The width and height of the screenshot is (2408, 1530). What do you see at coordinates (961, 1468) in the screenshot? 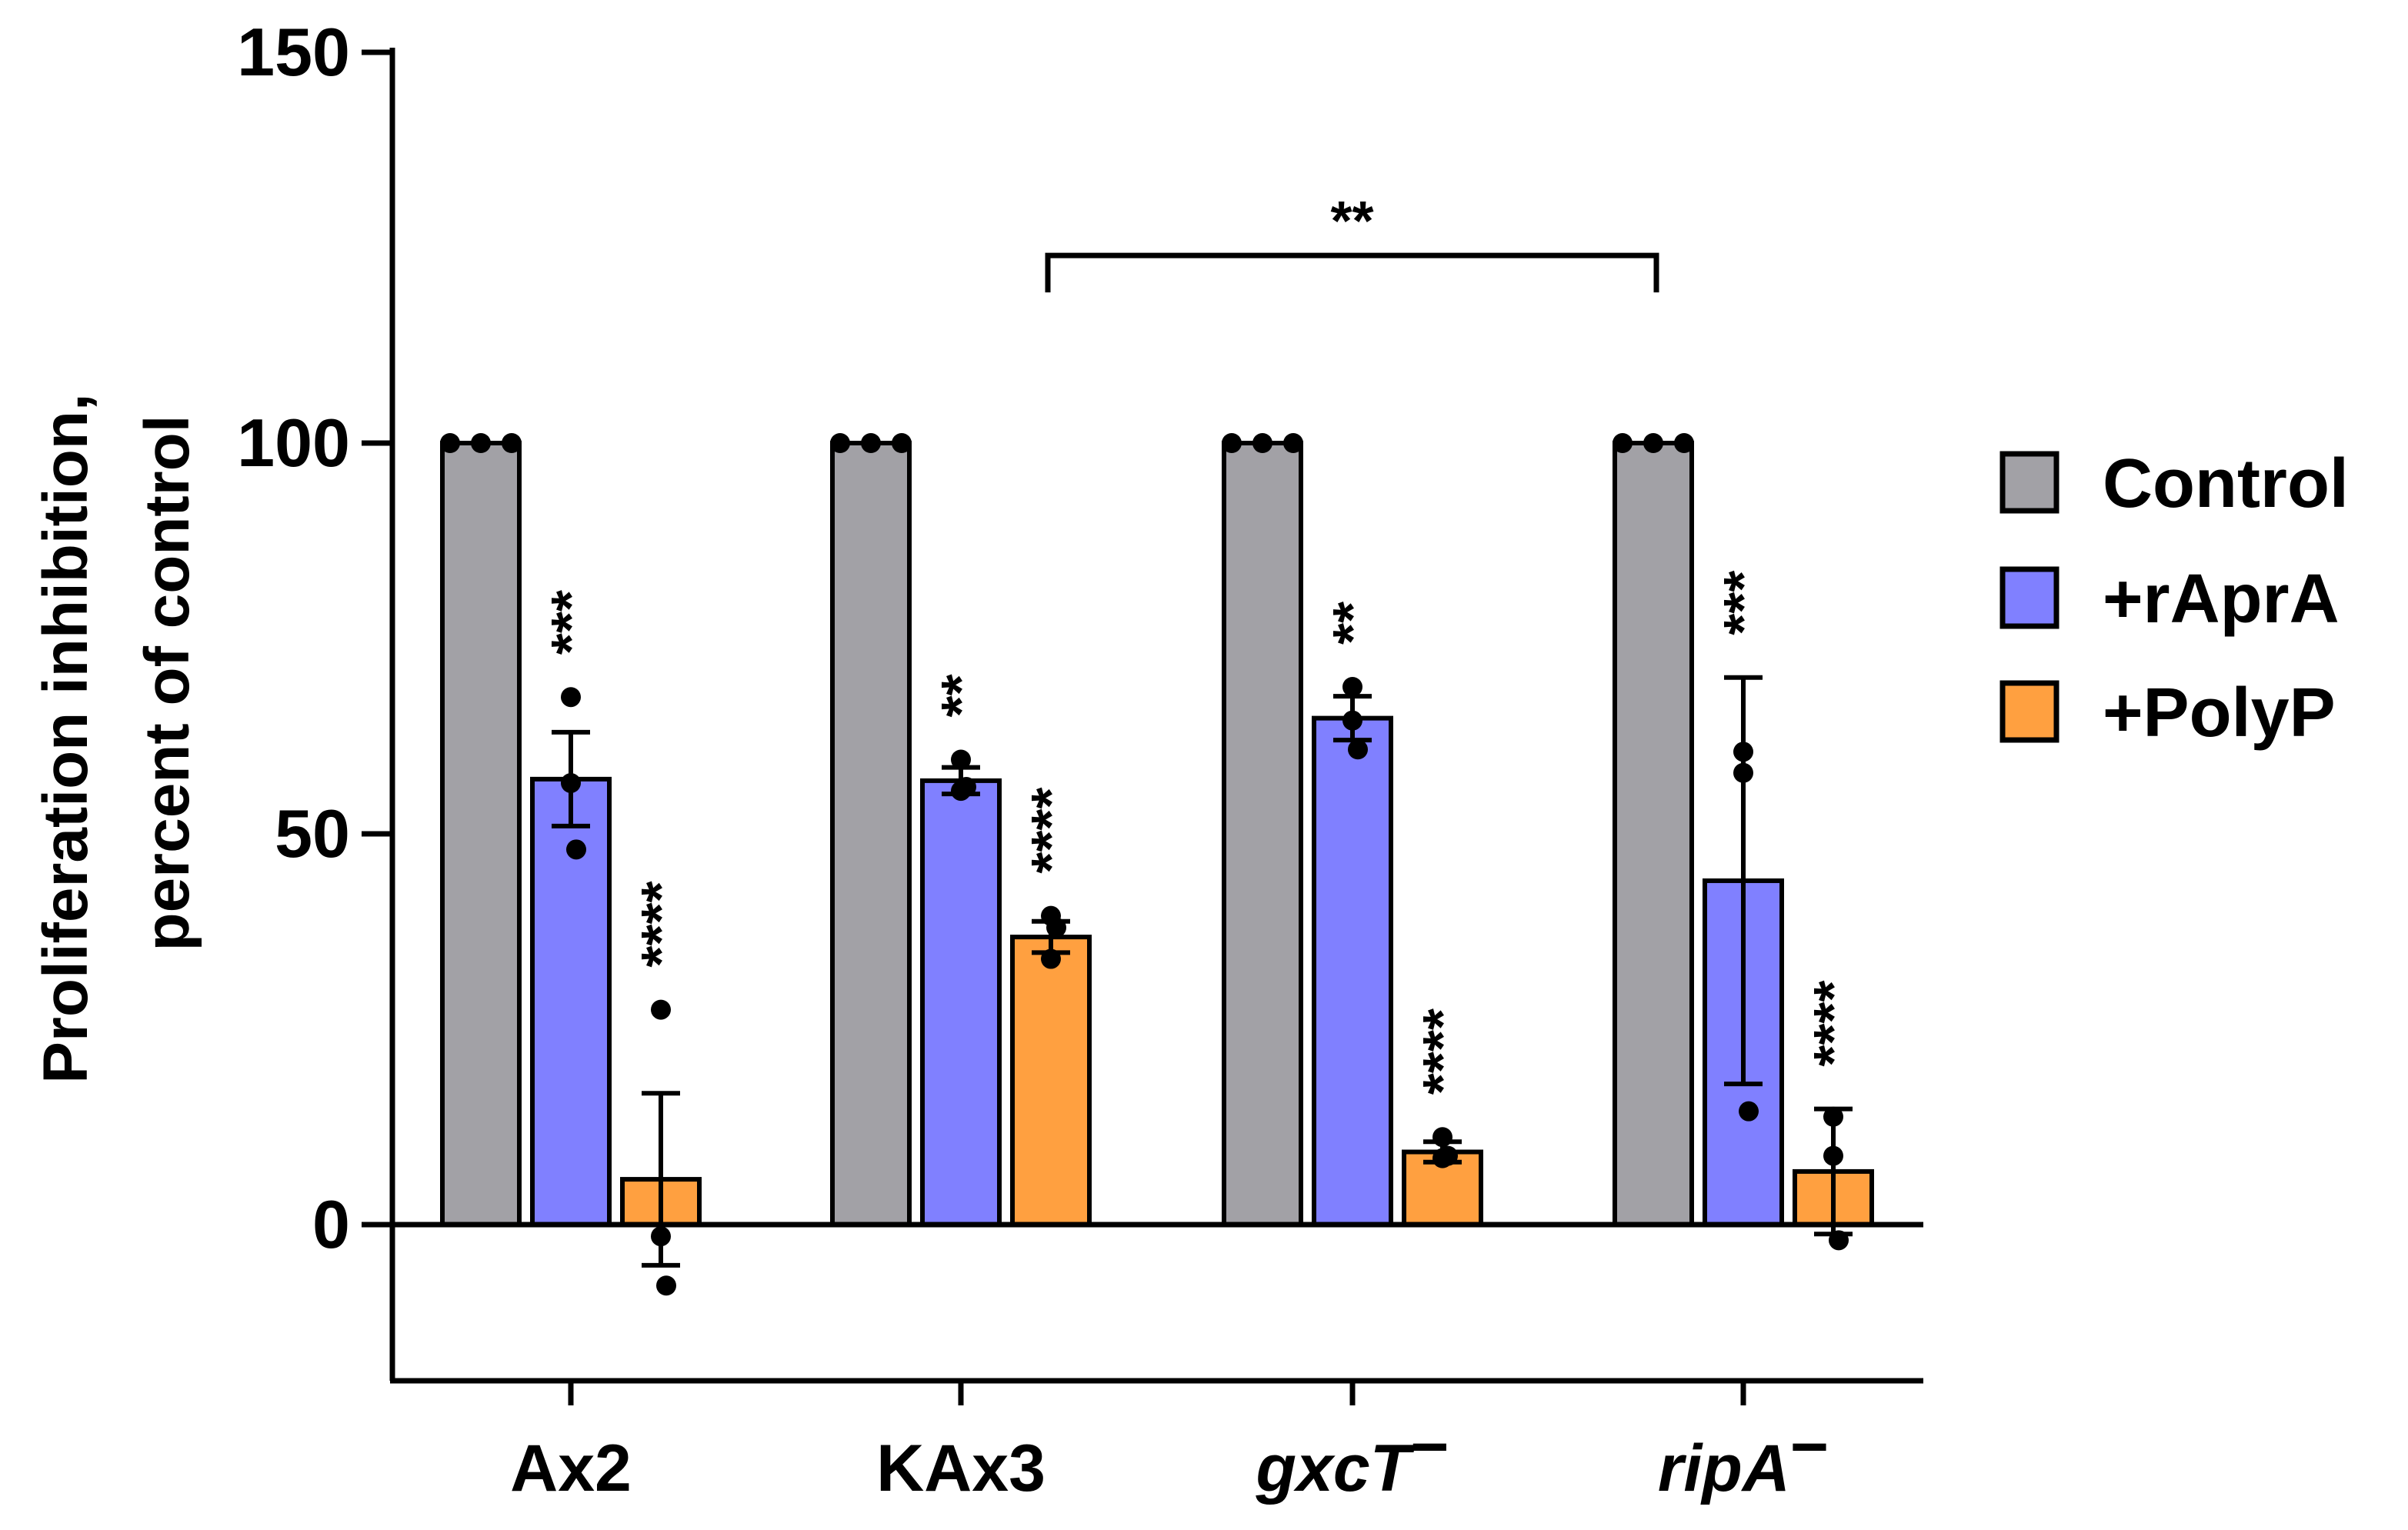
I see `x-tick-label-1: KAx3` at bounding box center [961, 1468].